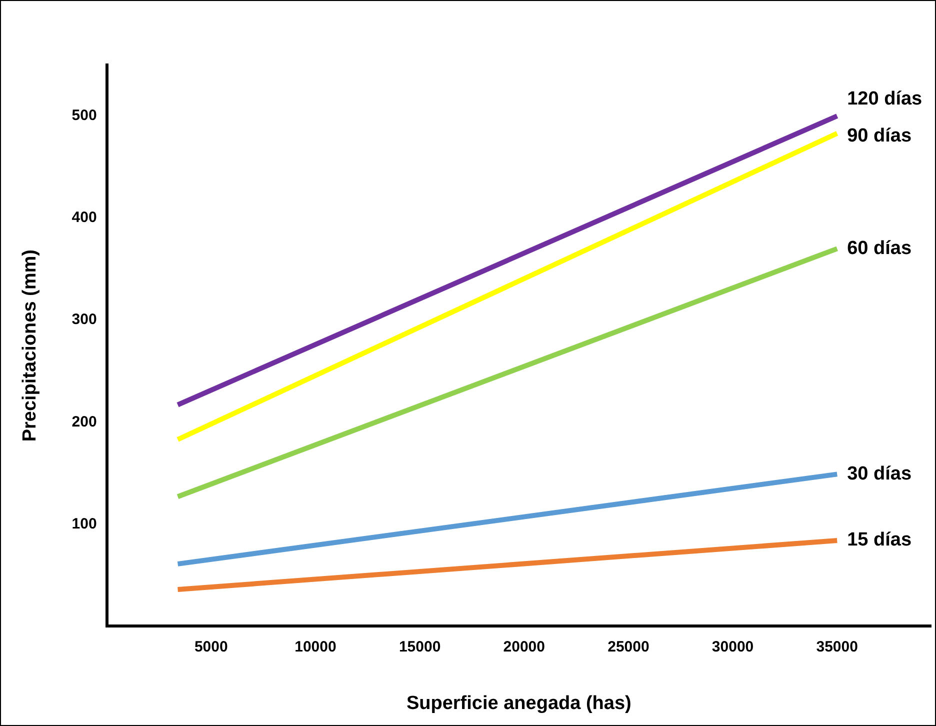  I want to click on y-tick-label: 400, so click(84, 217).